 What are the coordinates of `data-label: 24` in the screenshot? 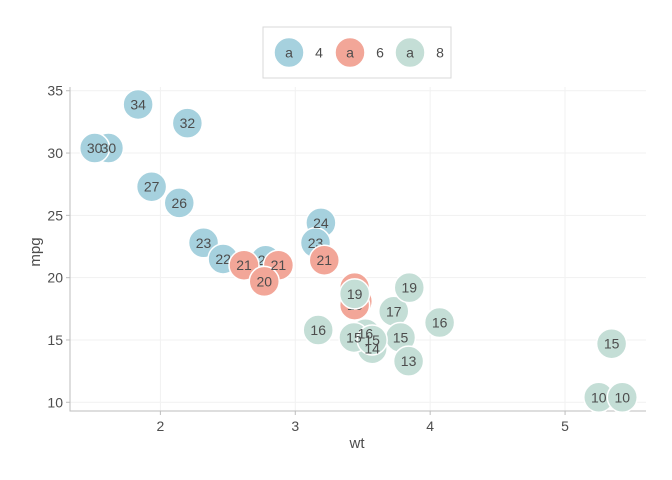 It's located at (321, 223).